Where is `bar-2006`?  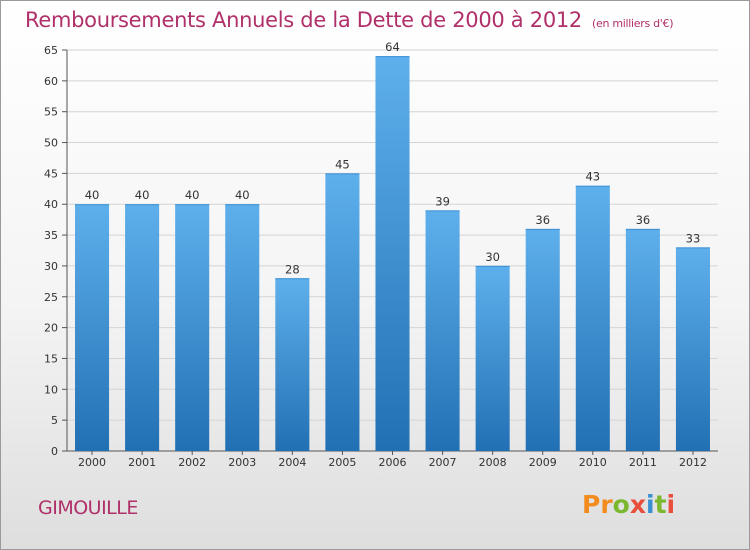
bar-2006 is located at coordinates (392, 254).